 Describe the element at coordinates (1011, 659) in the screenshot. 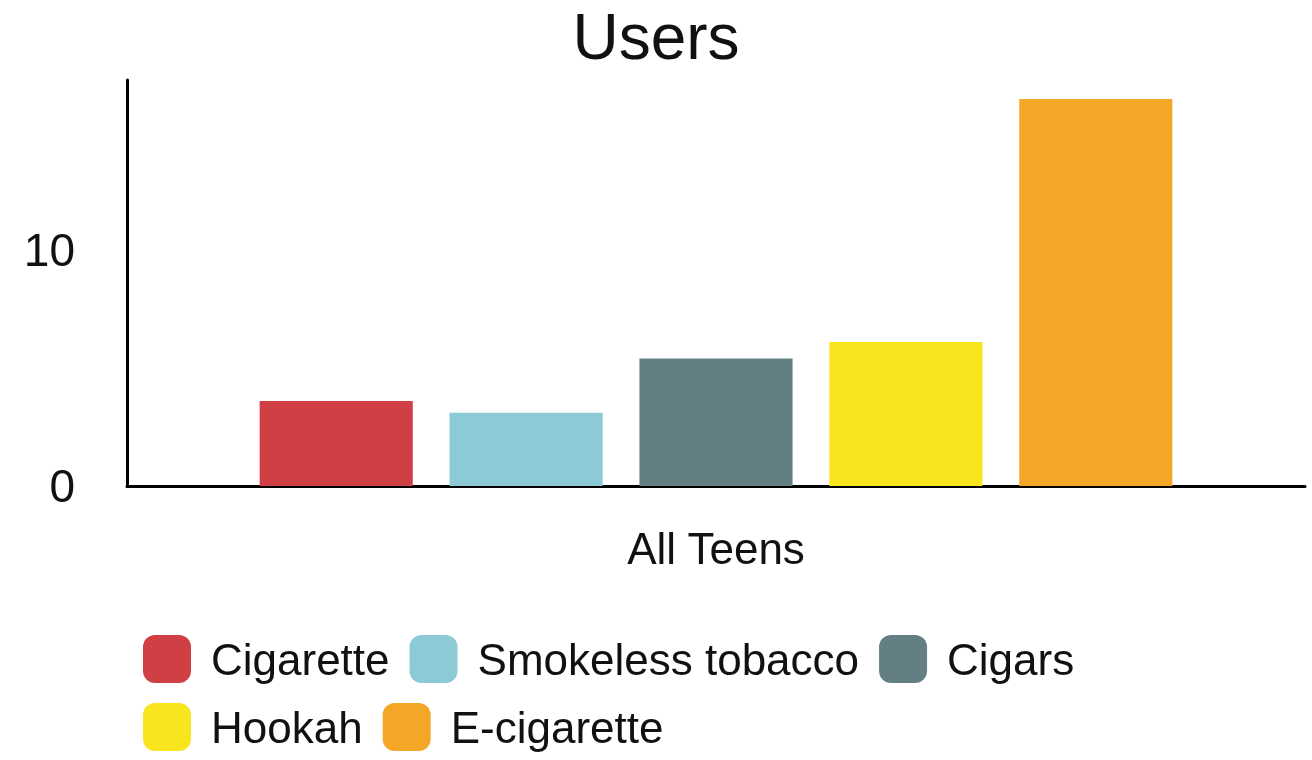

I see `legend-label: Cigars` at that location.